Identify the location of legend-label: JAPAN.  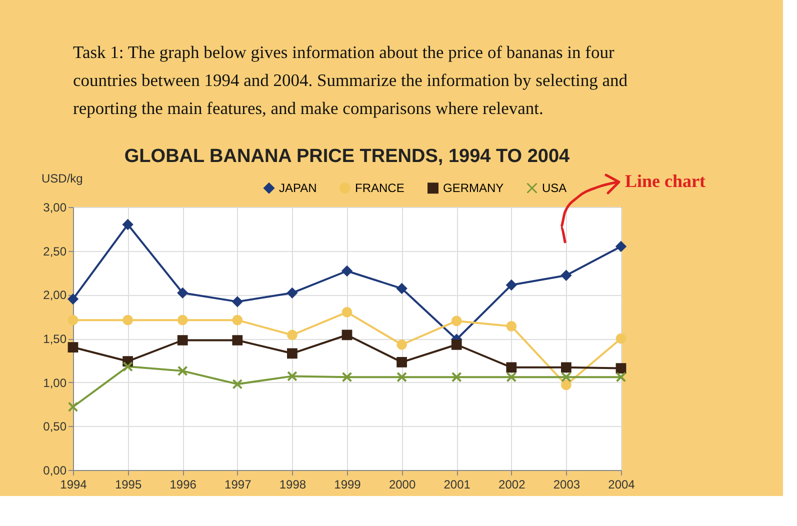
(298, 188).